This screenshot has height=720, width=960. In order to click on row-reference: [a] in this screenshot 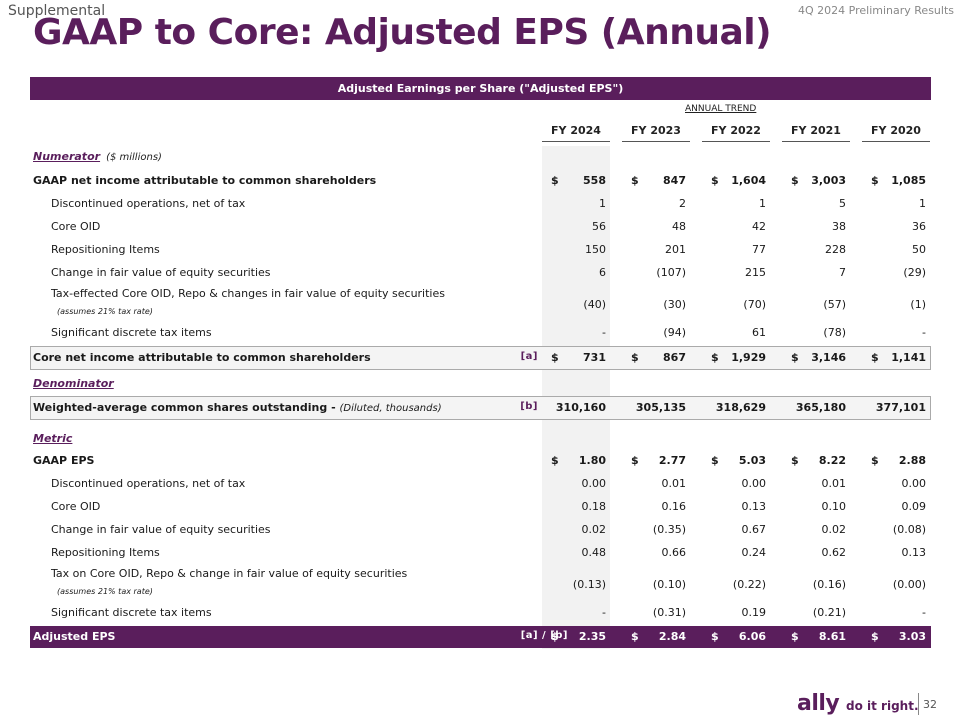, I will do `click(529, 356)`.